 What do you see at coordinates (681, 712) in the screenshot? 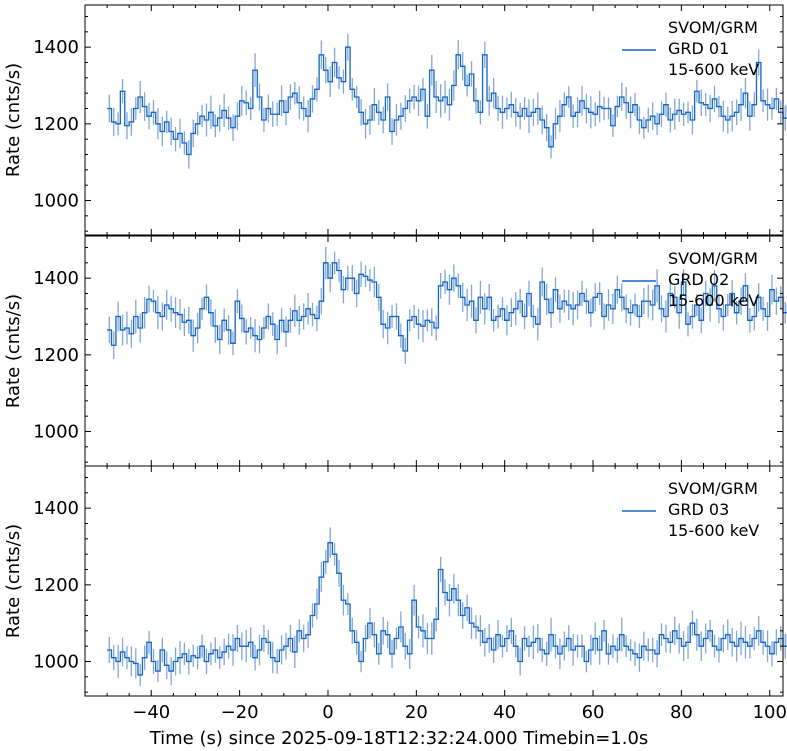
I see `x-tick-label: 80` at bounding box center [681, 712].